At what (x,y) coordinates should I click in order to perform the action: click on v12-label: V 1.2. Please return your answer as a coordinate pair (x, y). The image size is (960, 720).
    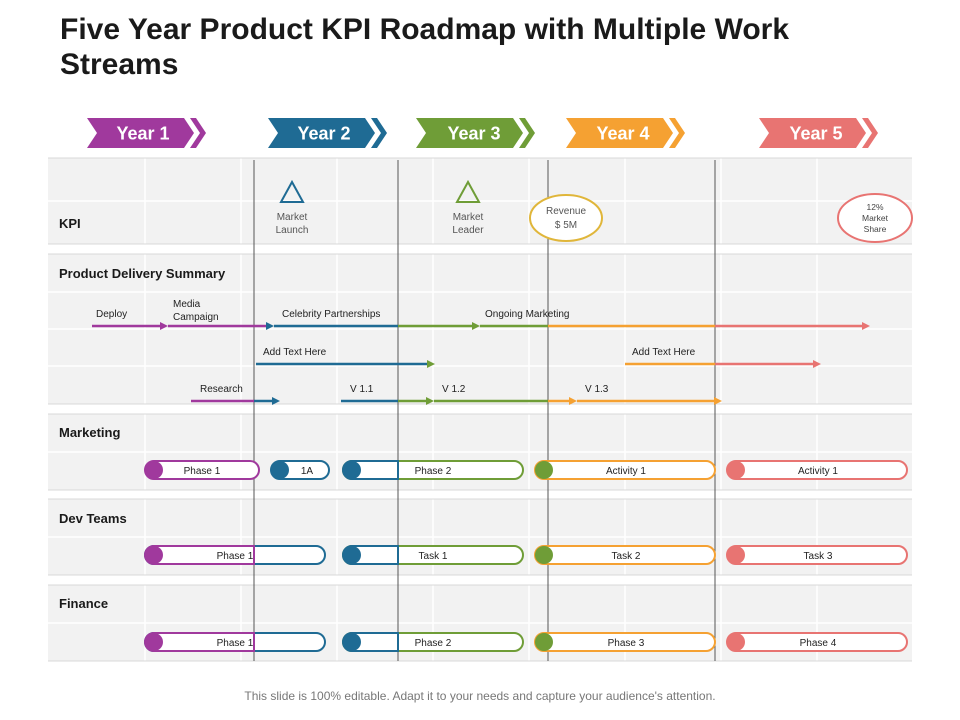
    Looking at the image, I should click on (454, 389).